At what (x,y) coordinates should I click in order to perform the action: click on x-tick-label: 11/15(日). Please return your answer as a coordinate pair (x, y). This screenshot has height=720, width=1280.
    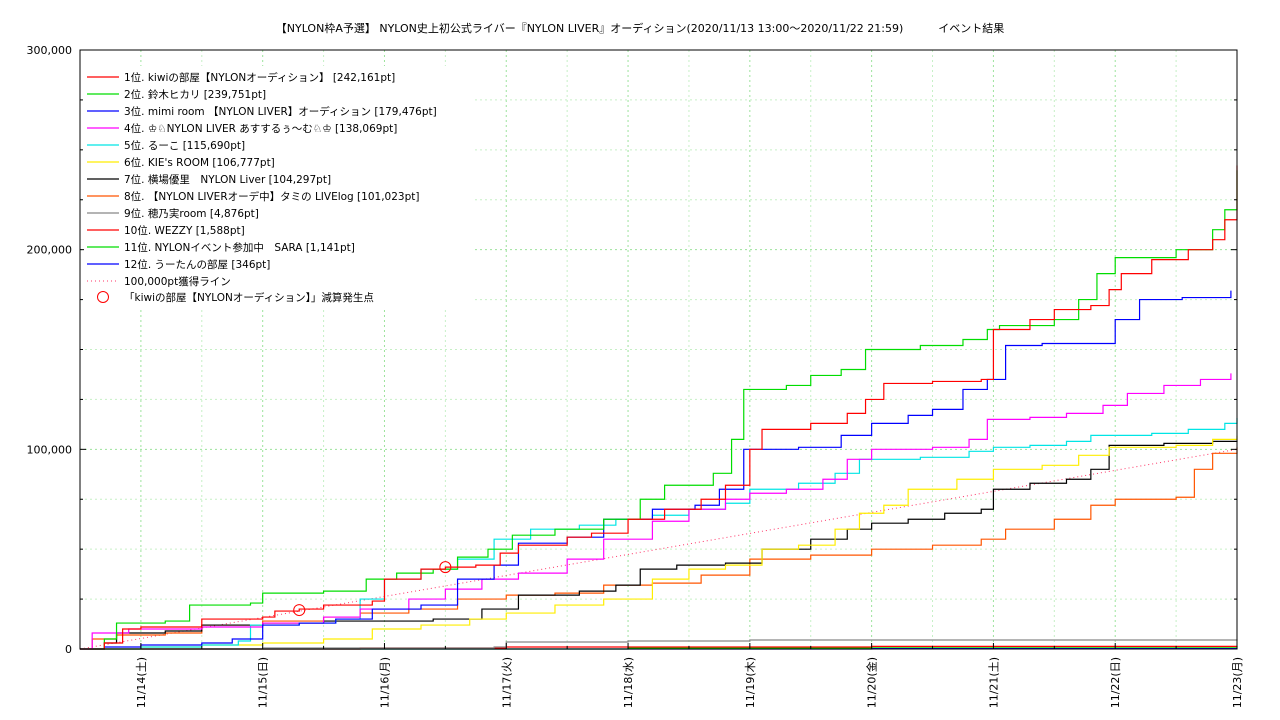
    Looking at the image, I should click on (263, 682).